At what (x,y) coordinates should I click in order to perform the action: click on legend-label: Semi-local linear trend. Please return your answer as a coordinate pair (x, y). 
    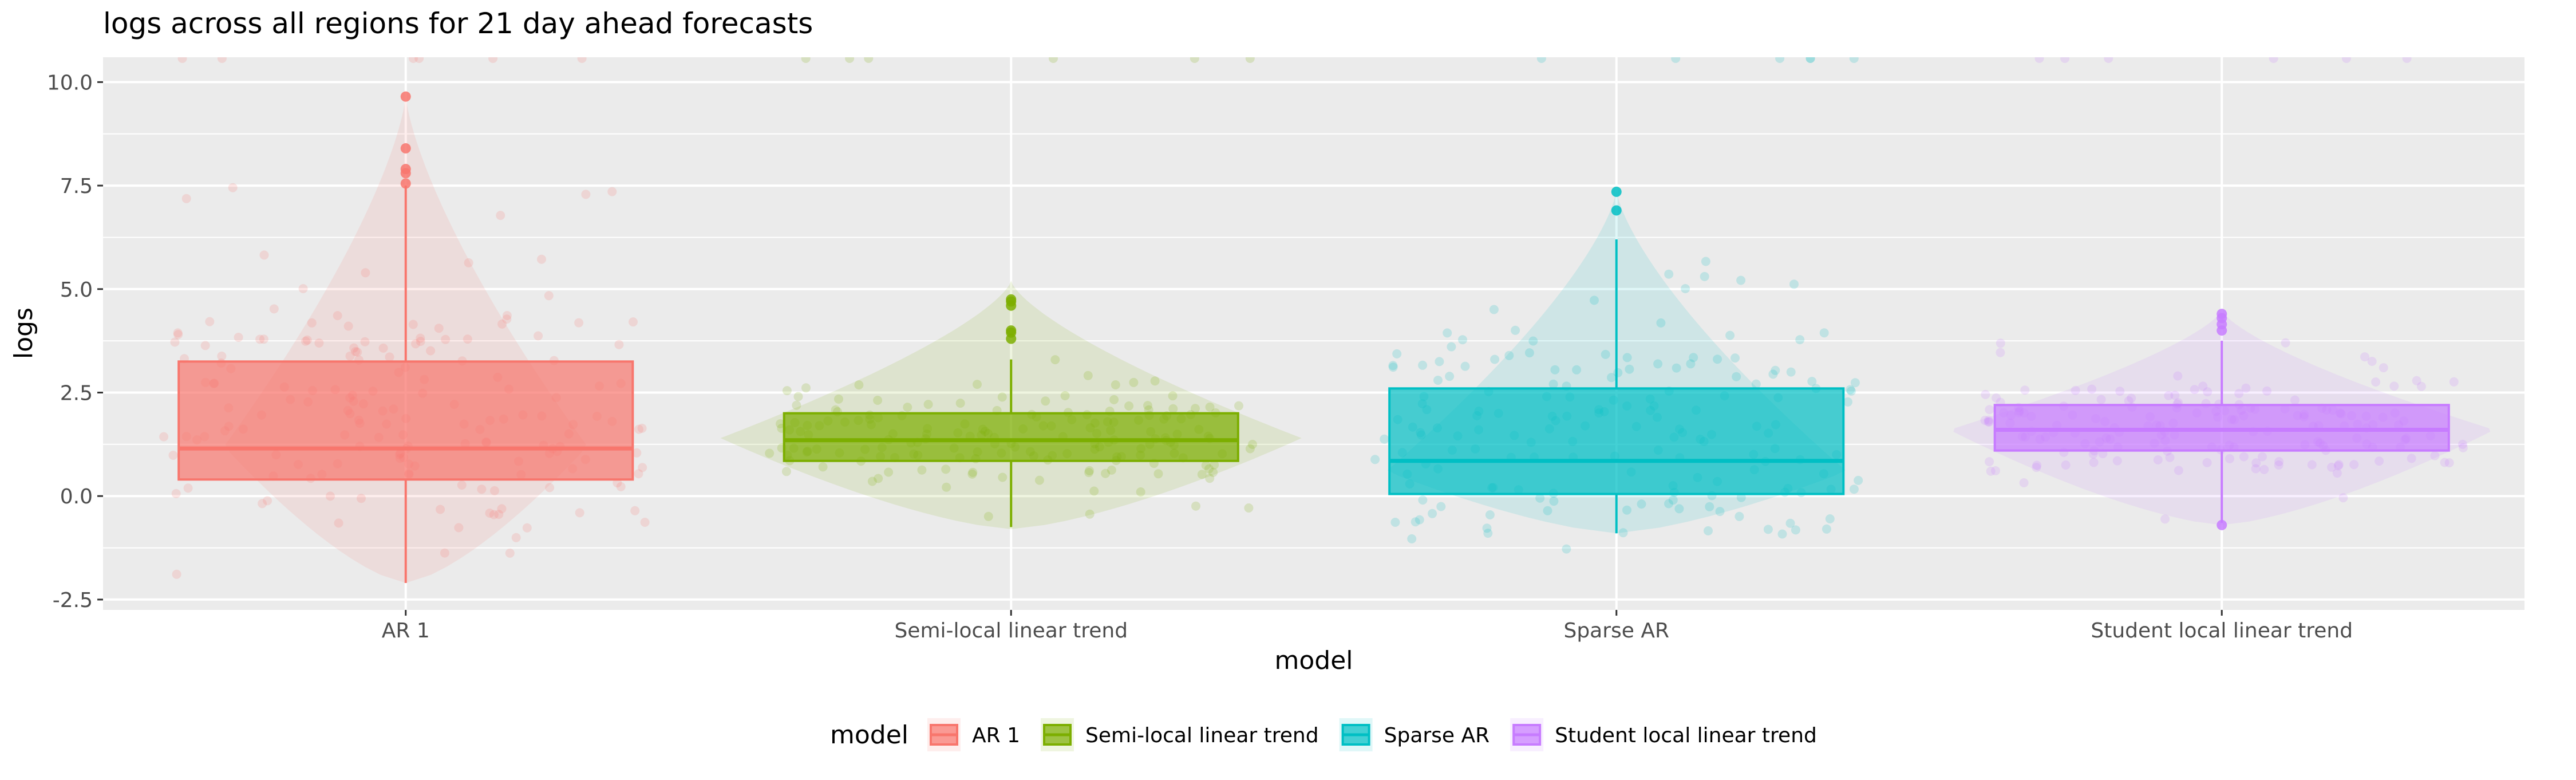
    Looking at the image, I should click on (1202, 735).